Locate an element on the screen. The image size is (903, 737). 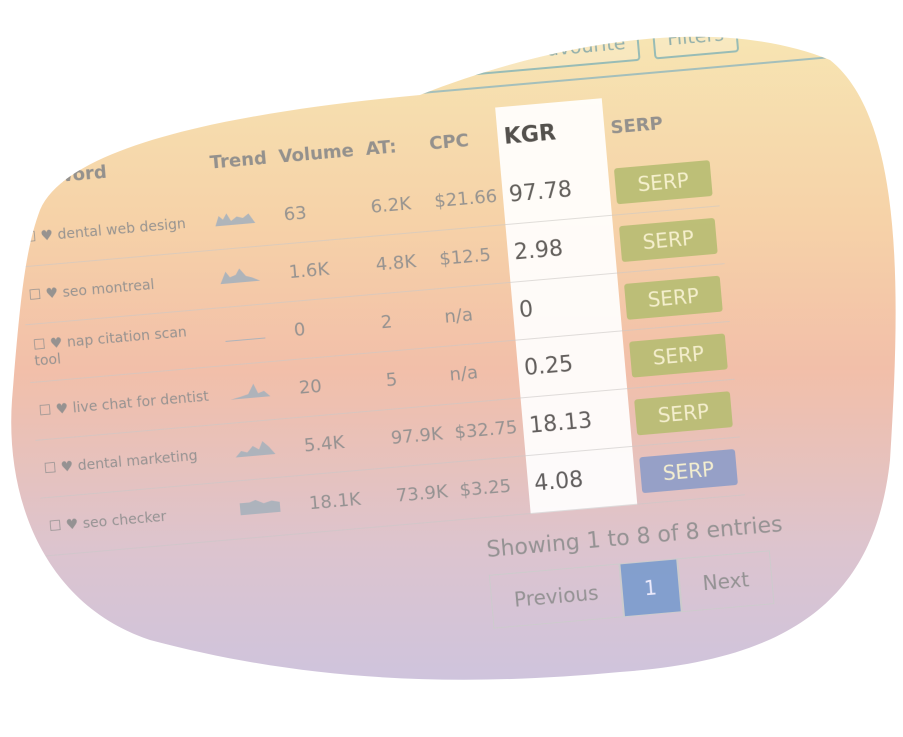
column-header: KGR is located at coordinates (551, 132).